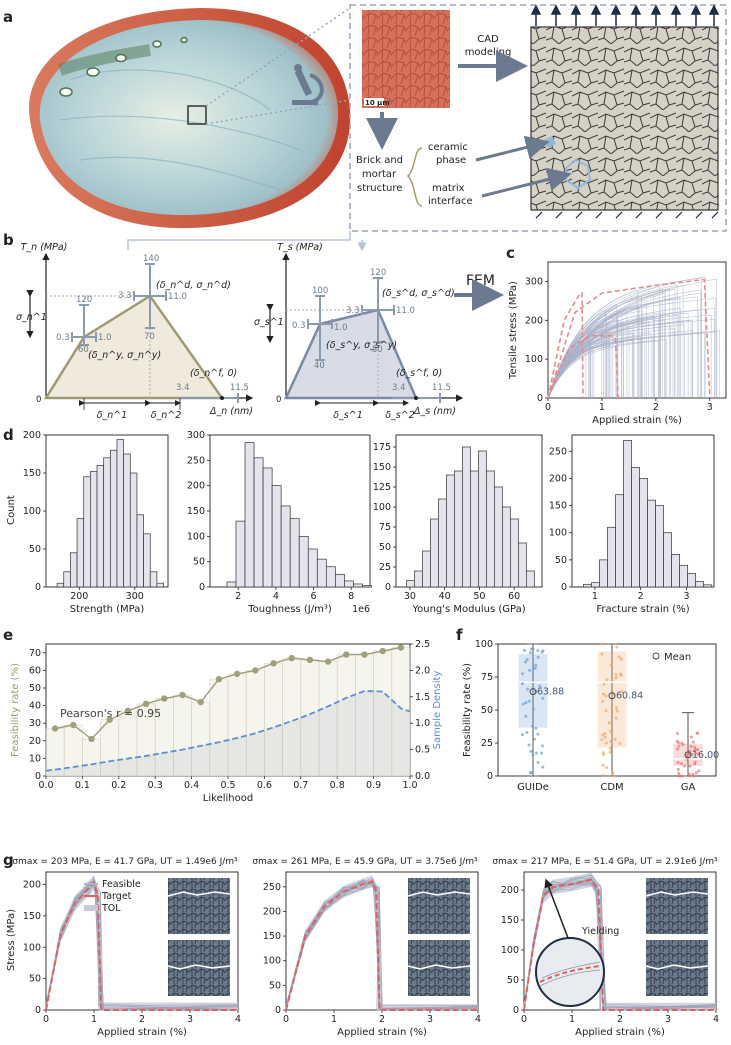 Image resolution: width=731 pixels, height=1045 pixels. I want to click on micrograph-image, so click(406, 59).